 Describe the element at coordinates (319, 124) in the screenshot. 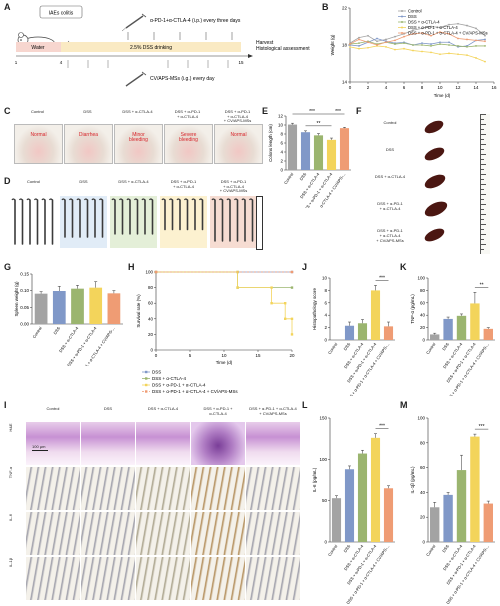

I see `significance-label: **` at that location.